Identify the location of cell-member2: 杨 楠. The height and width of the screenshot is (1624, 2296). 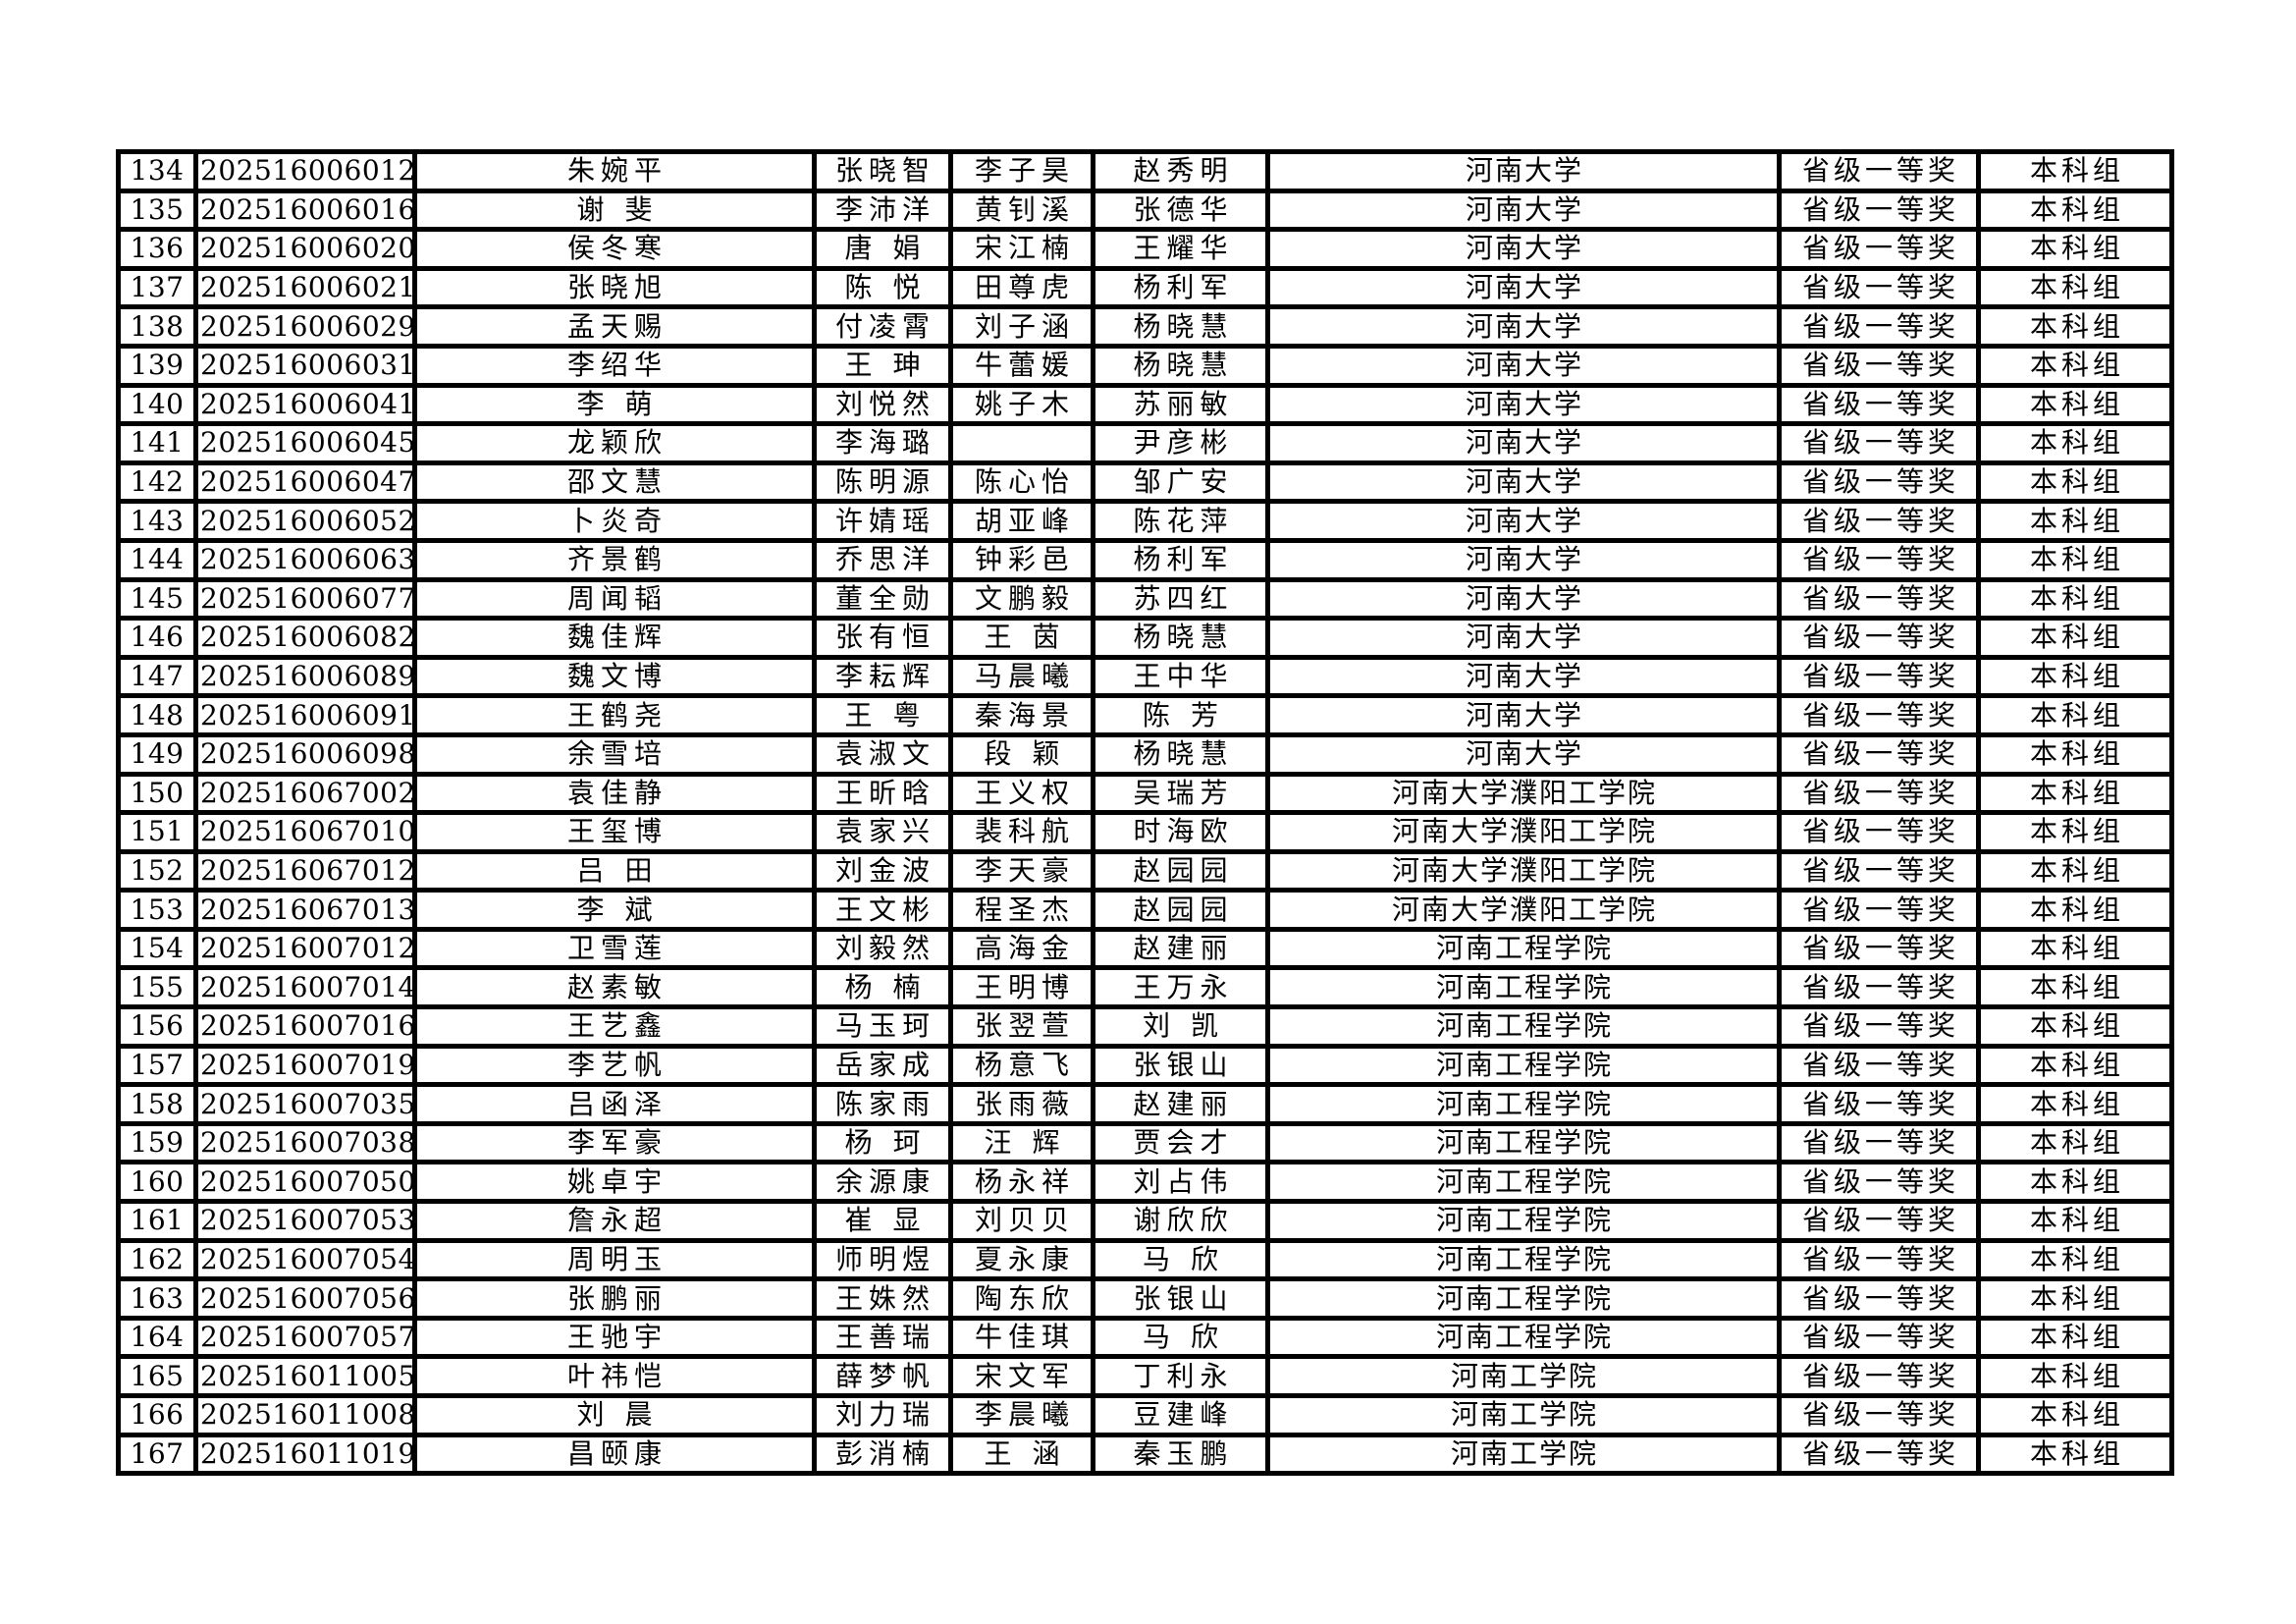
(882, 987).